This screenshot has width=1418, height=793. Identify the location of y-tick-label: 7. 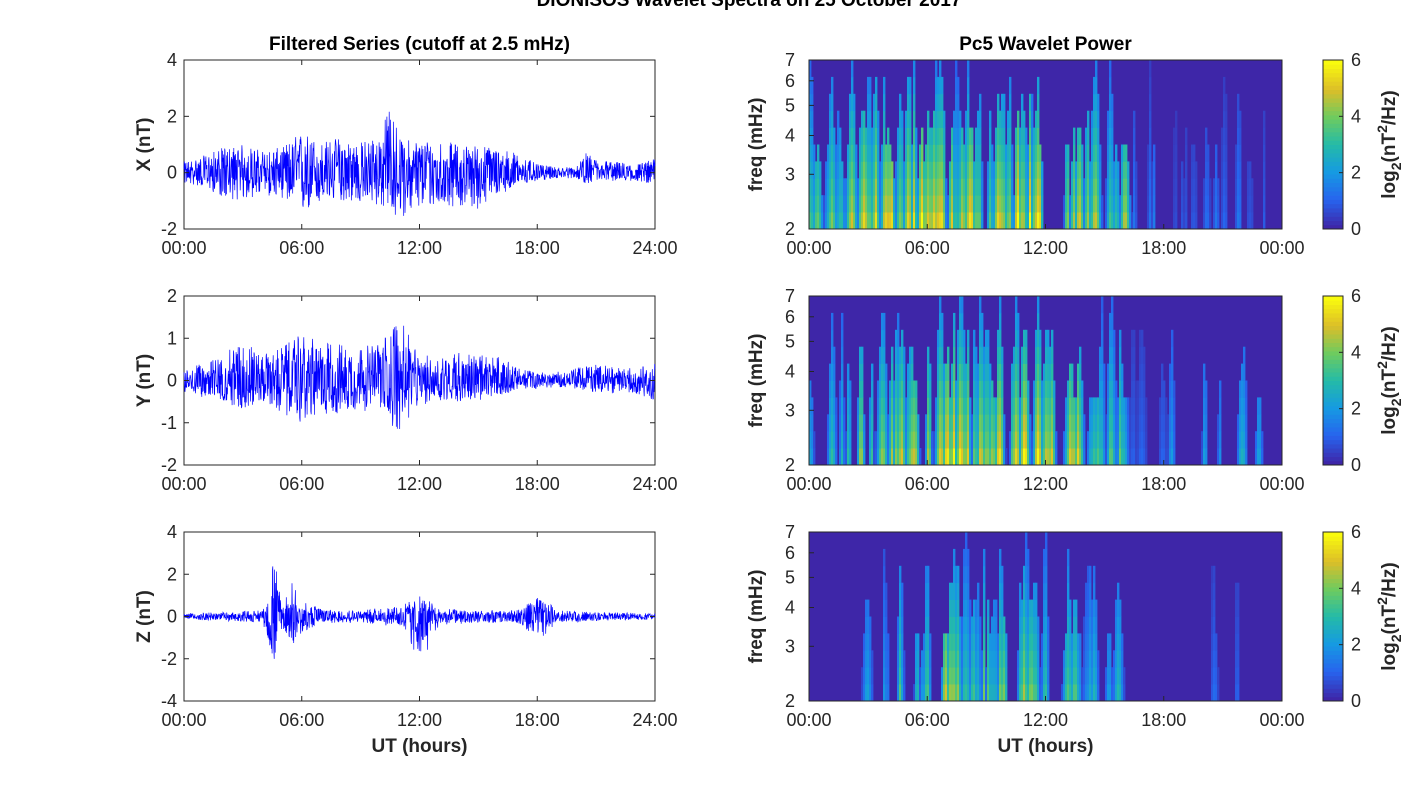
(790, 296).